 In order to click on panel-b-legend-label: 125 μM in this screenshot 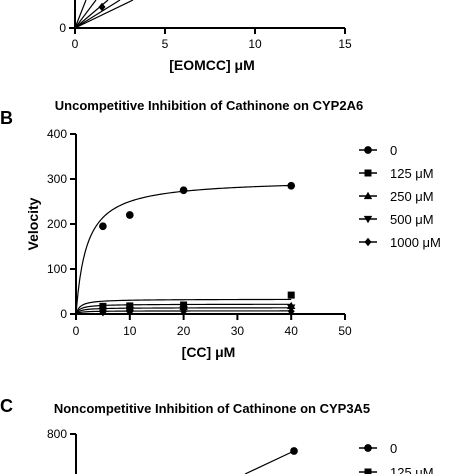, I will do `click(412, 173)`.